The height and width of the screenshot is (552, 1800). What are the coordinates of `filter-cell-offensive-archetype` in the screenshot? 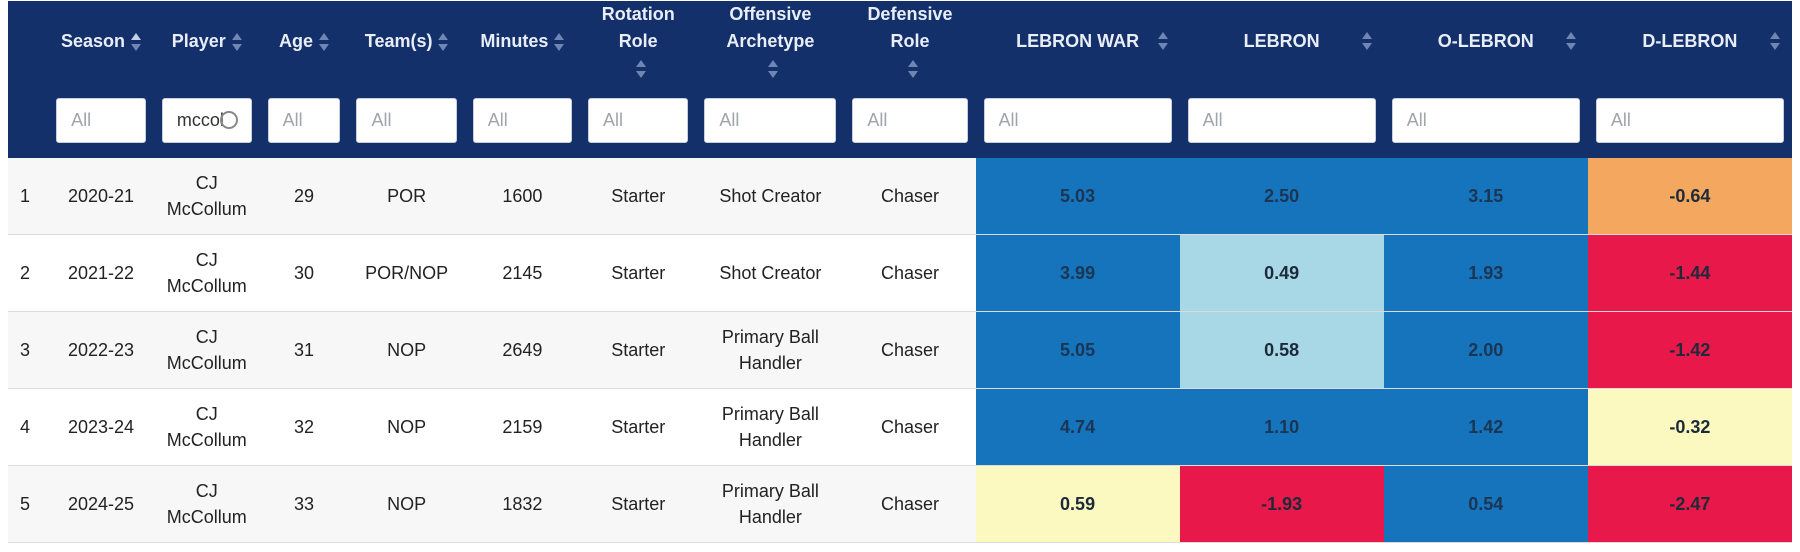 It's located at (770, 120).